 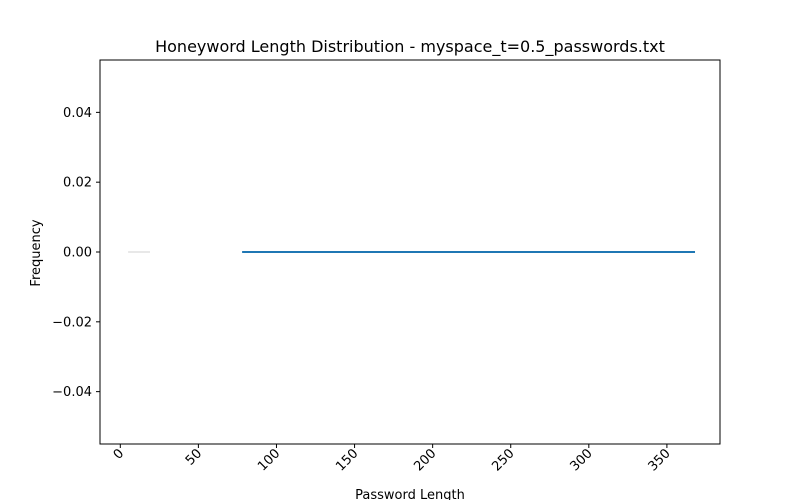 I want to click on y-tick-label: −0.04, so click(x=72, y=392).